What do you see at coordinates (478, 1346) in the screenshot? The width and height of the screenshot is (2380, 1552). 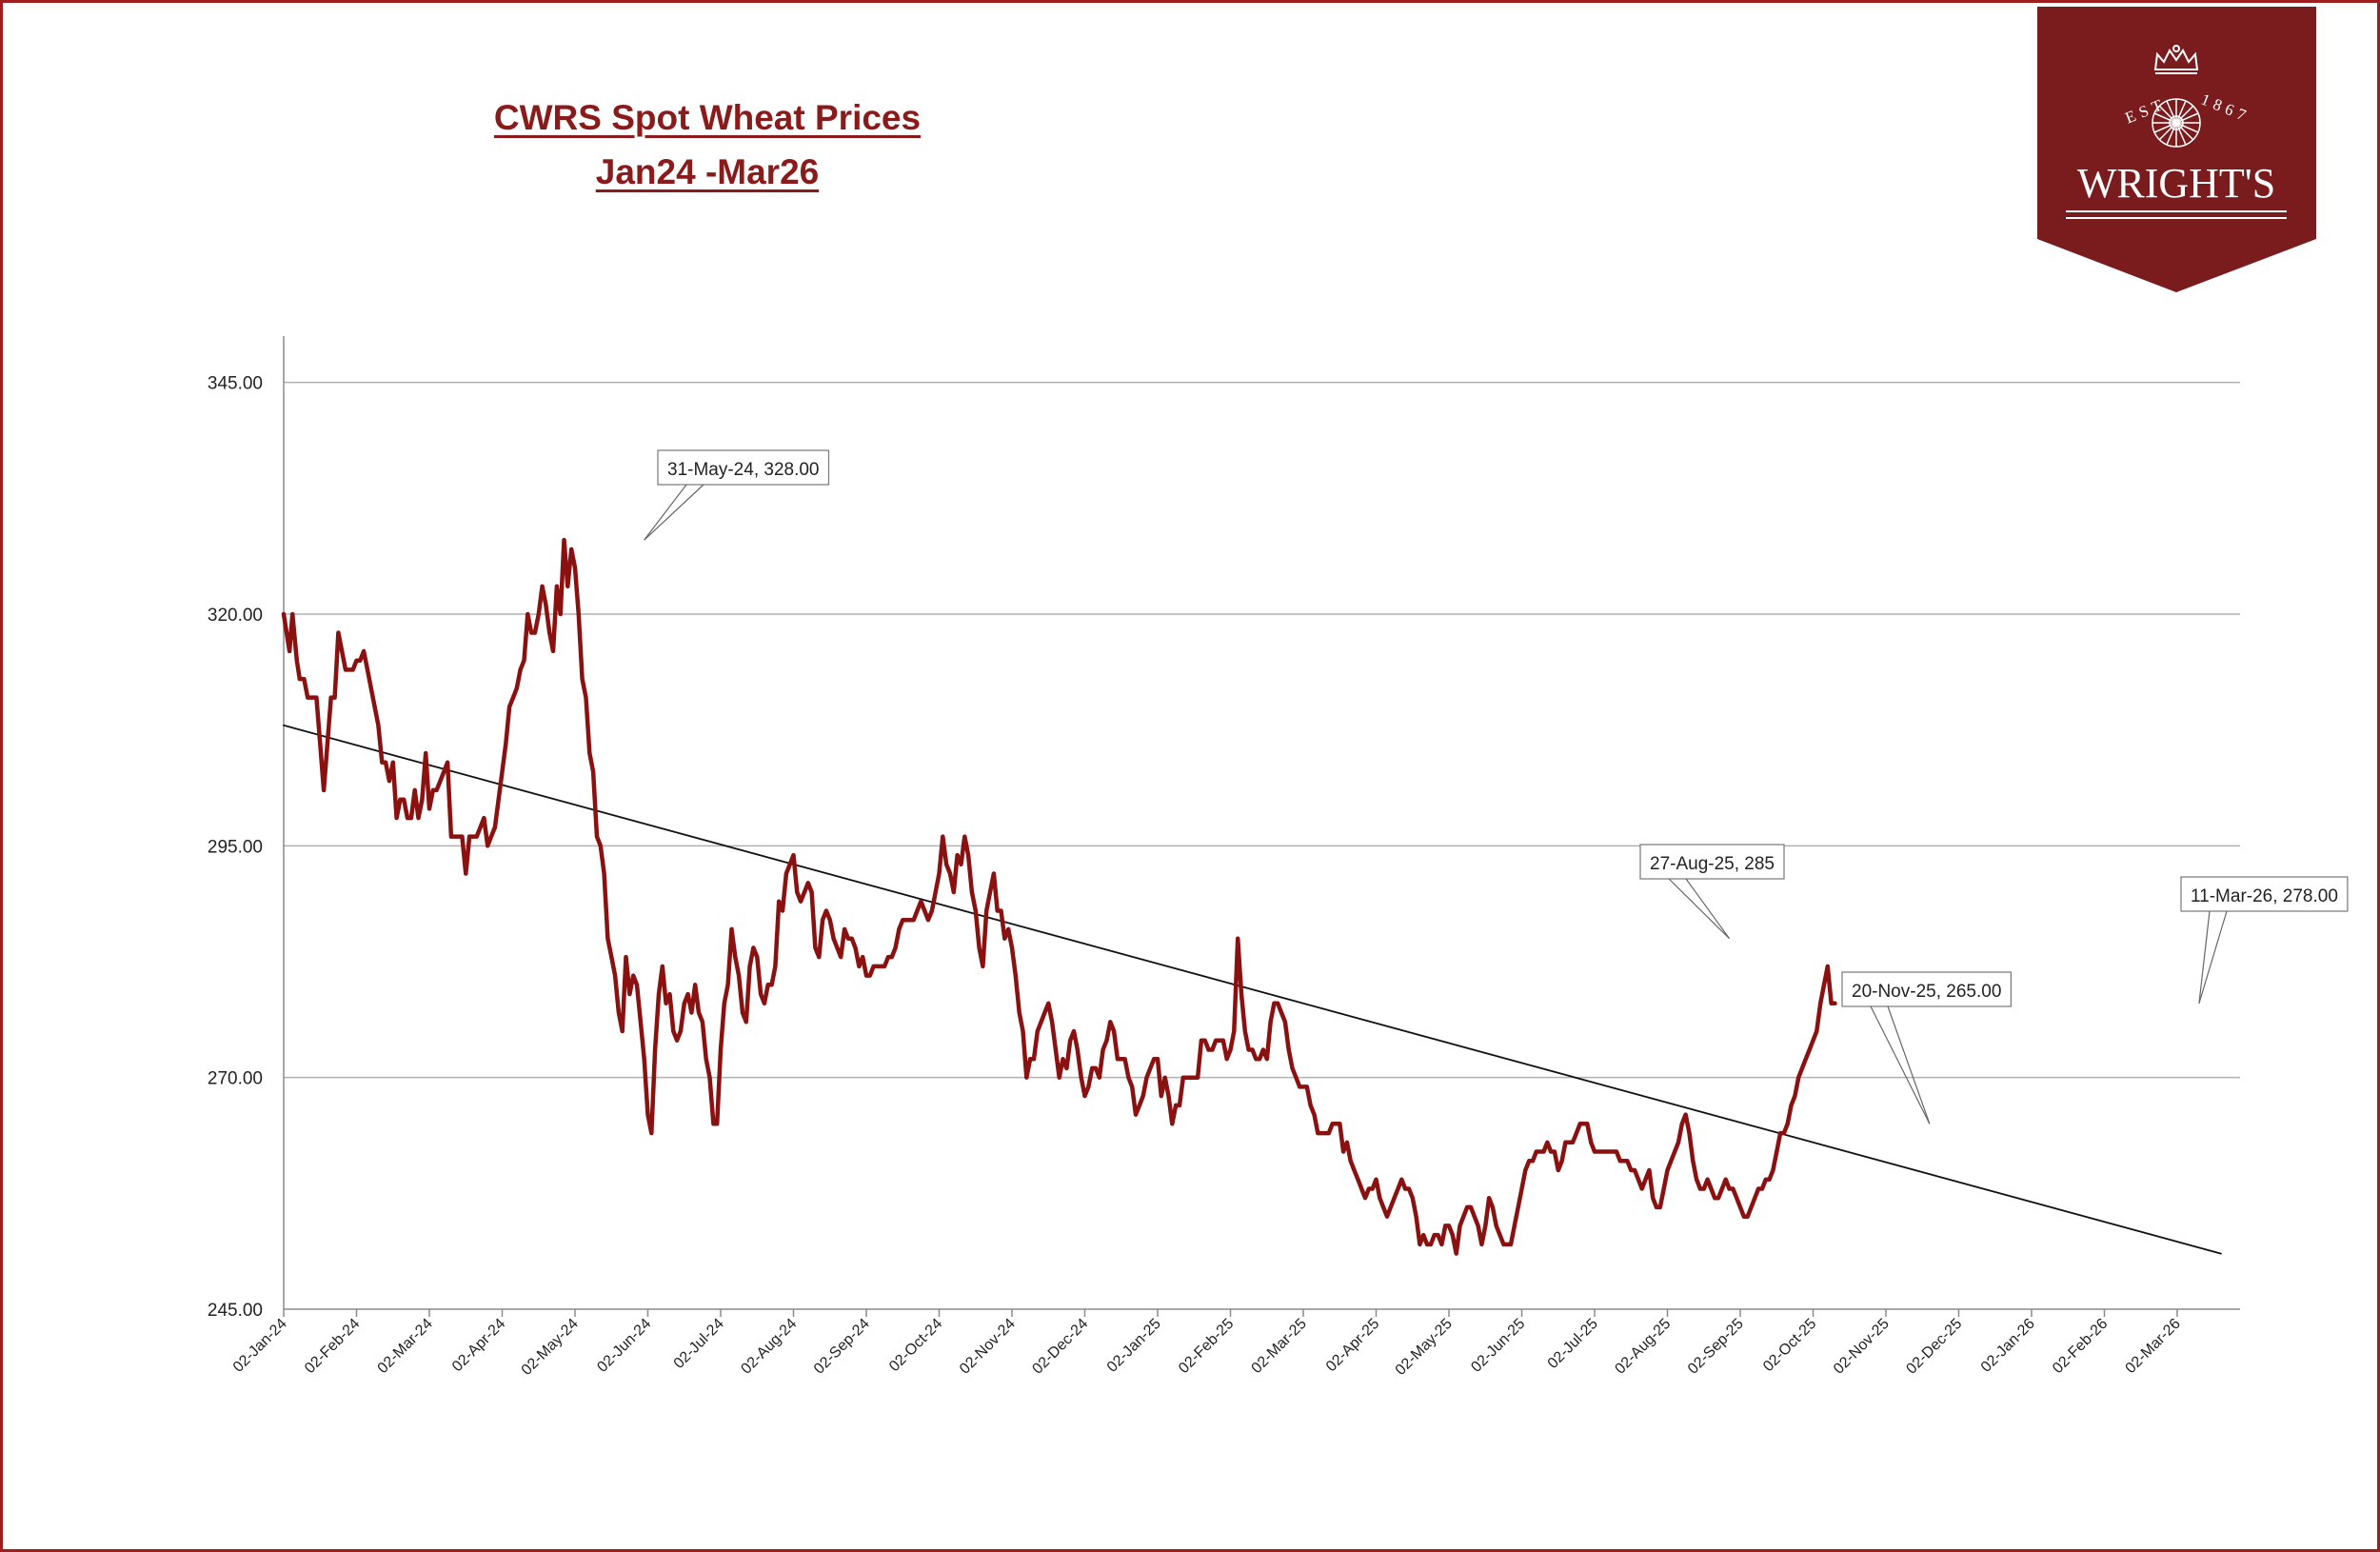 I see `x-tick-label: 02-Apr-24` at bounding box center [478, 1346].